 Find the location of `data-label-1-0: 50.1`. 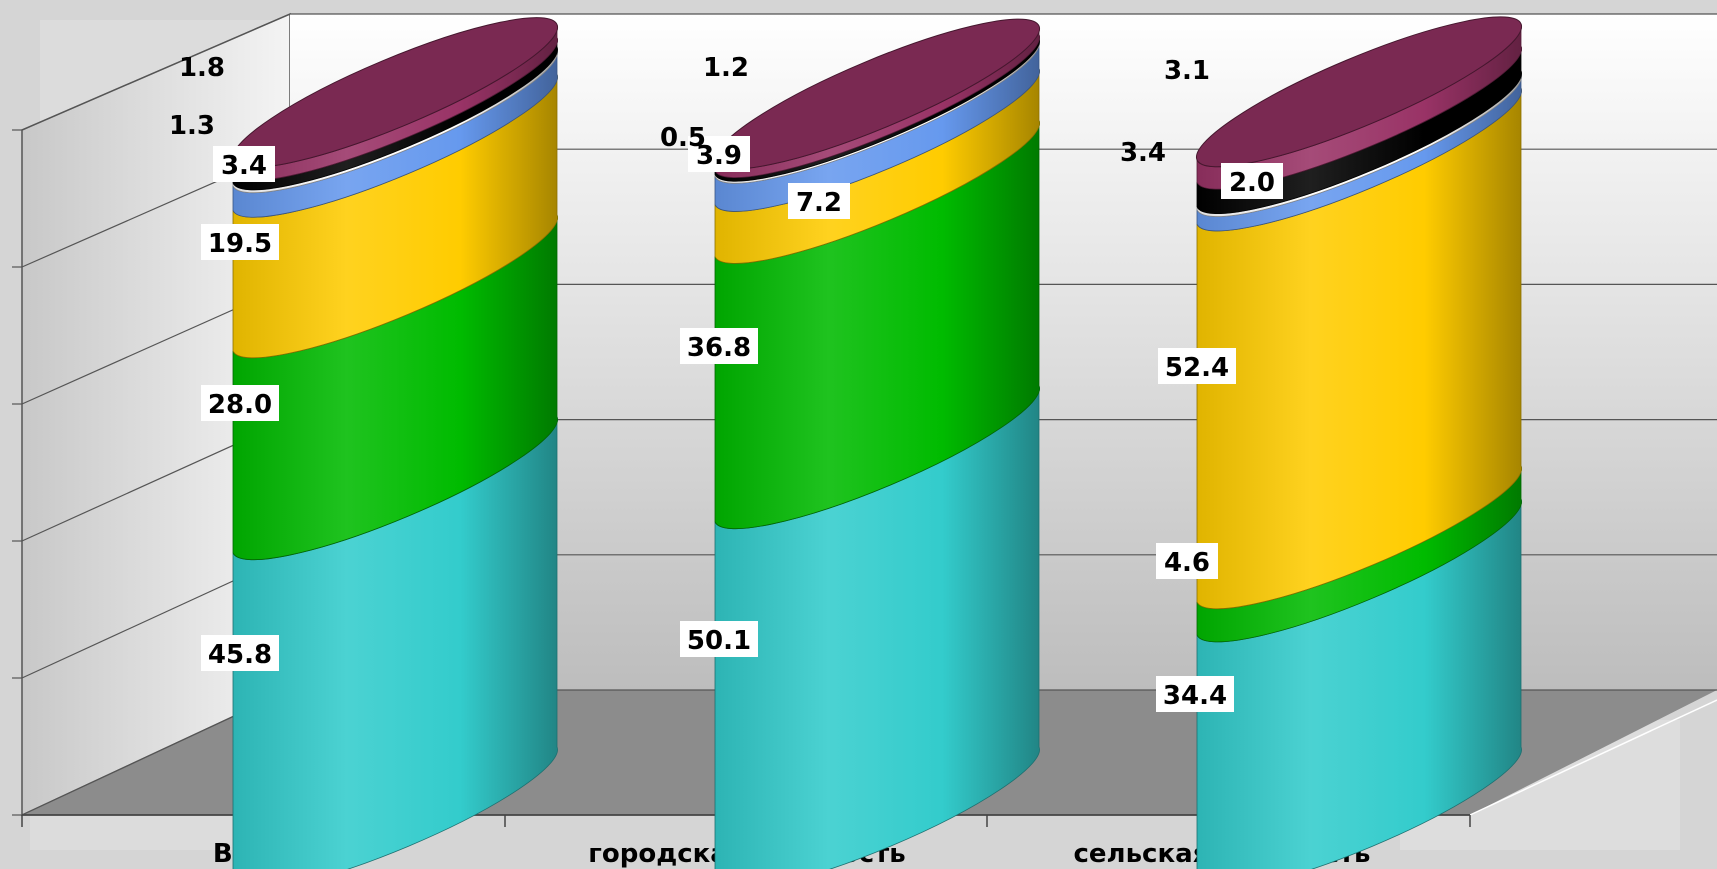

data-label-1-0: 50.1 is located at coordinates (719, 641).